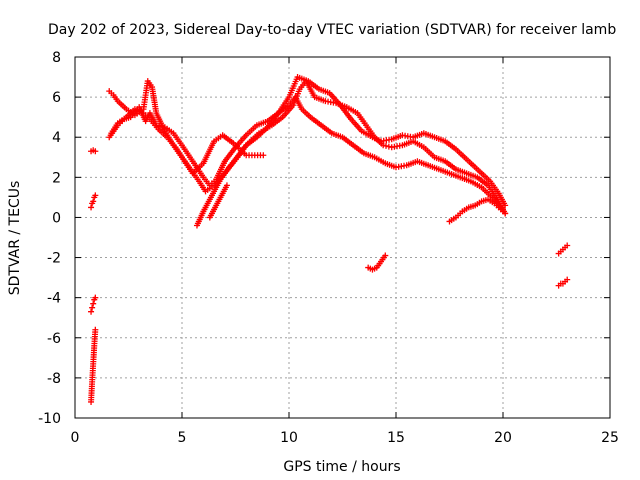 This screenshot has height=480, width=640. I want to click on x-tick-label: 25, so click(610, 438).